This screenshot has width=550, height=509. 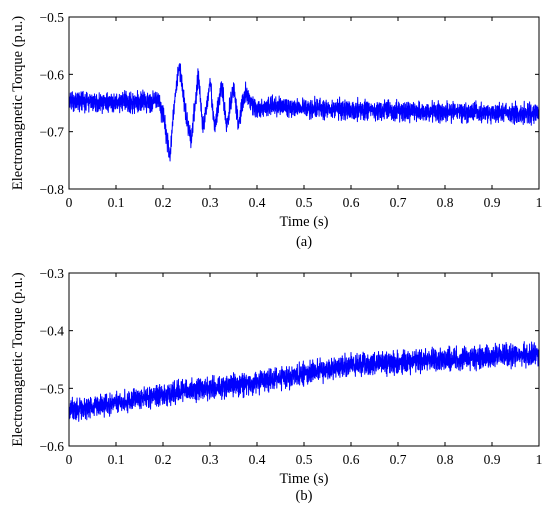 What do you see at coordinates (52, 132) in the screenshot?
I see `y-tick-label: −0.7` at bounding box center [52, 132].